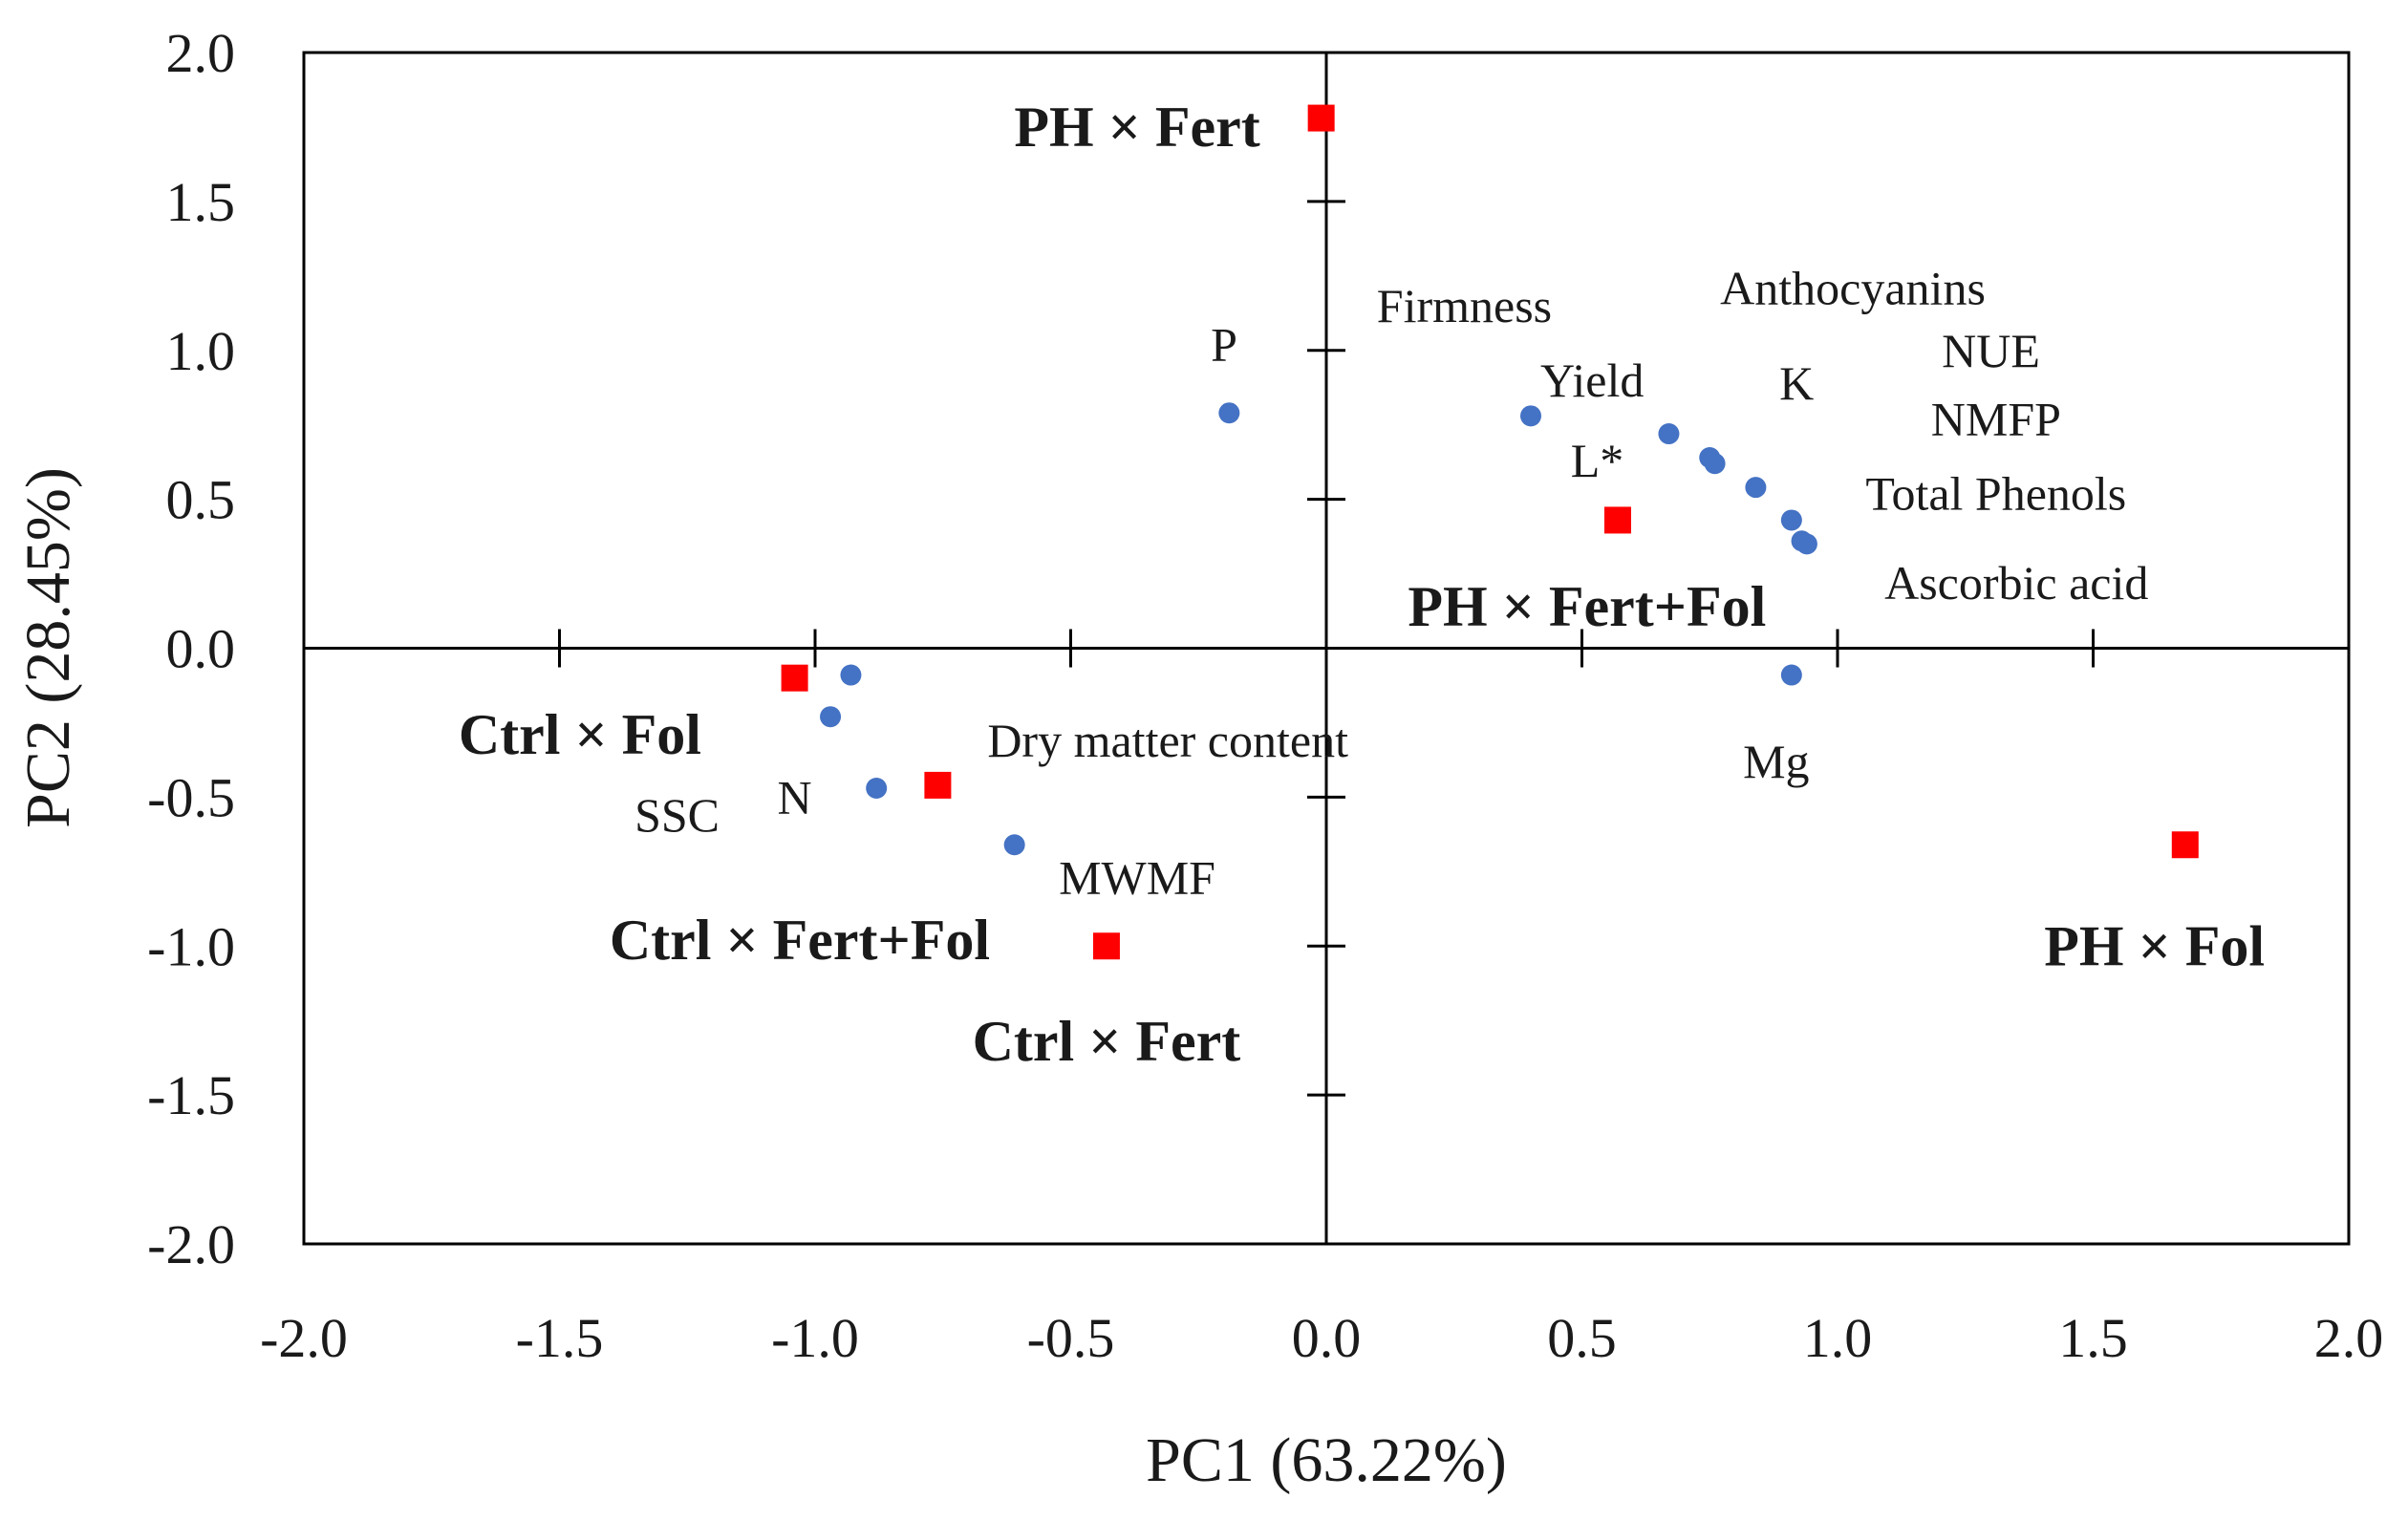 This screenshot has height=1520, width=2408. I want to click on variable-label: Mg, so click(1776, 761).